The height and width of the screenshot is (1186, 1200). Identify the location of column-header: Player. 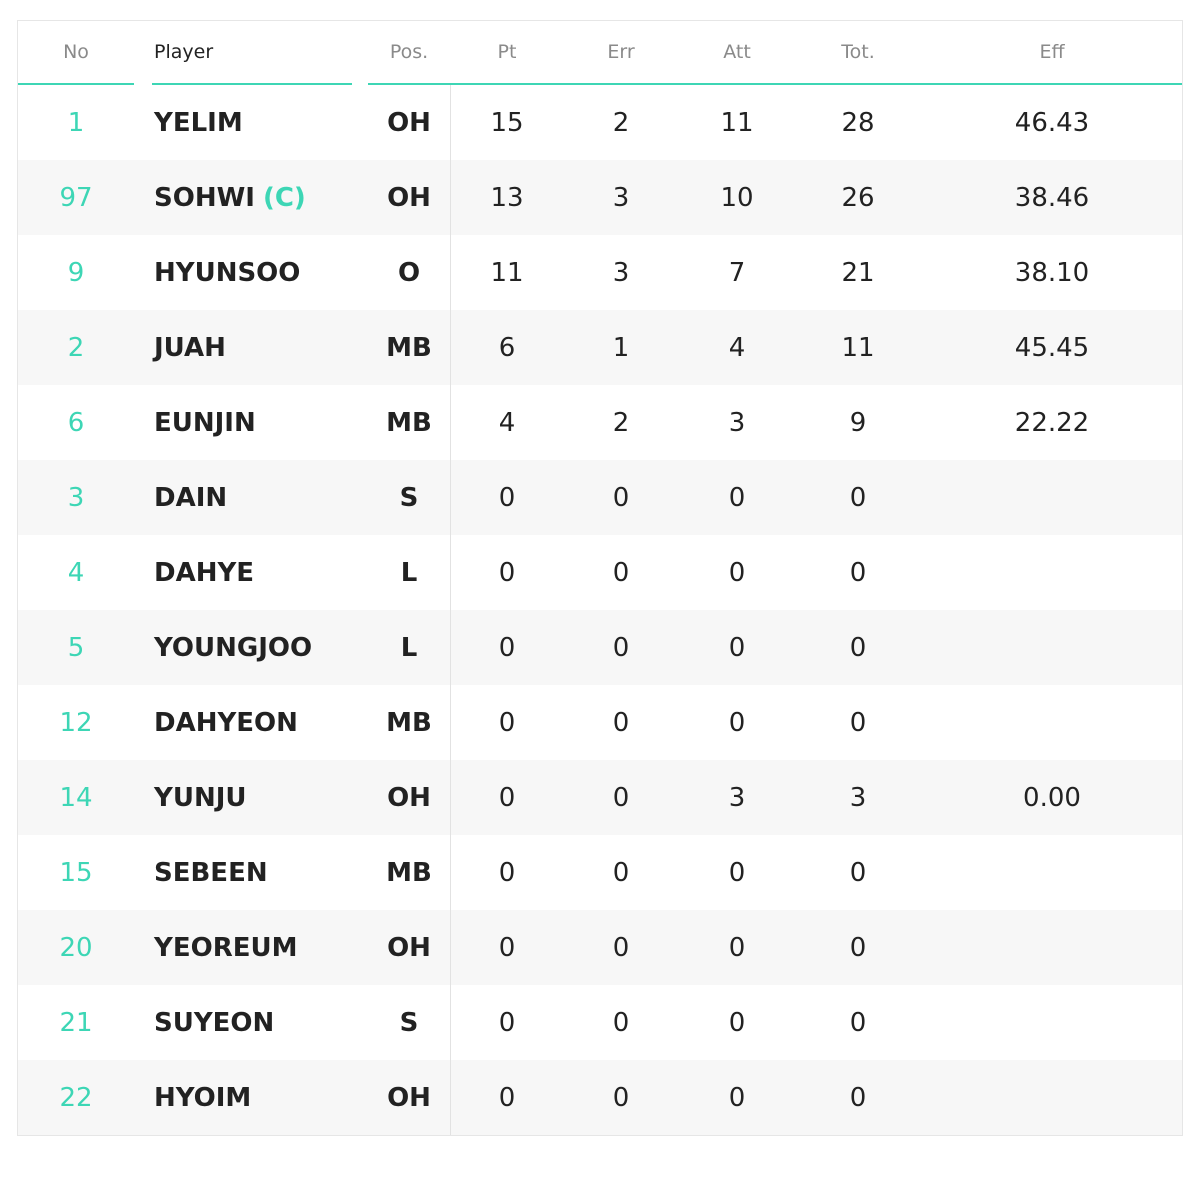
(184, 52).